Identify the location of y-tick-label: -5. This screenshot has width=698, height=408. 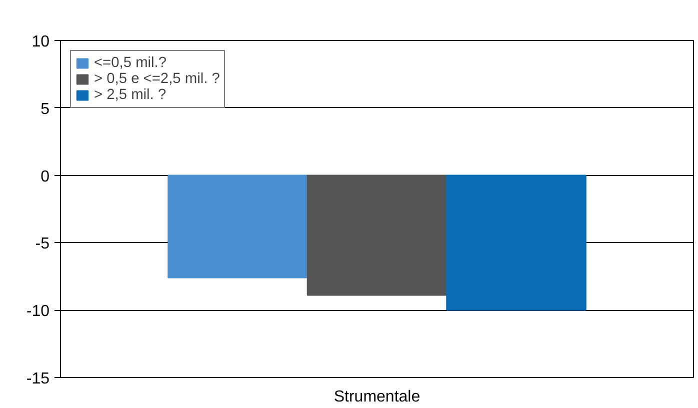
(42, 244).